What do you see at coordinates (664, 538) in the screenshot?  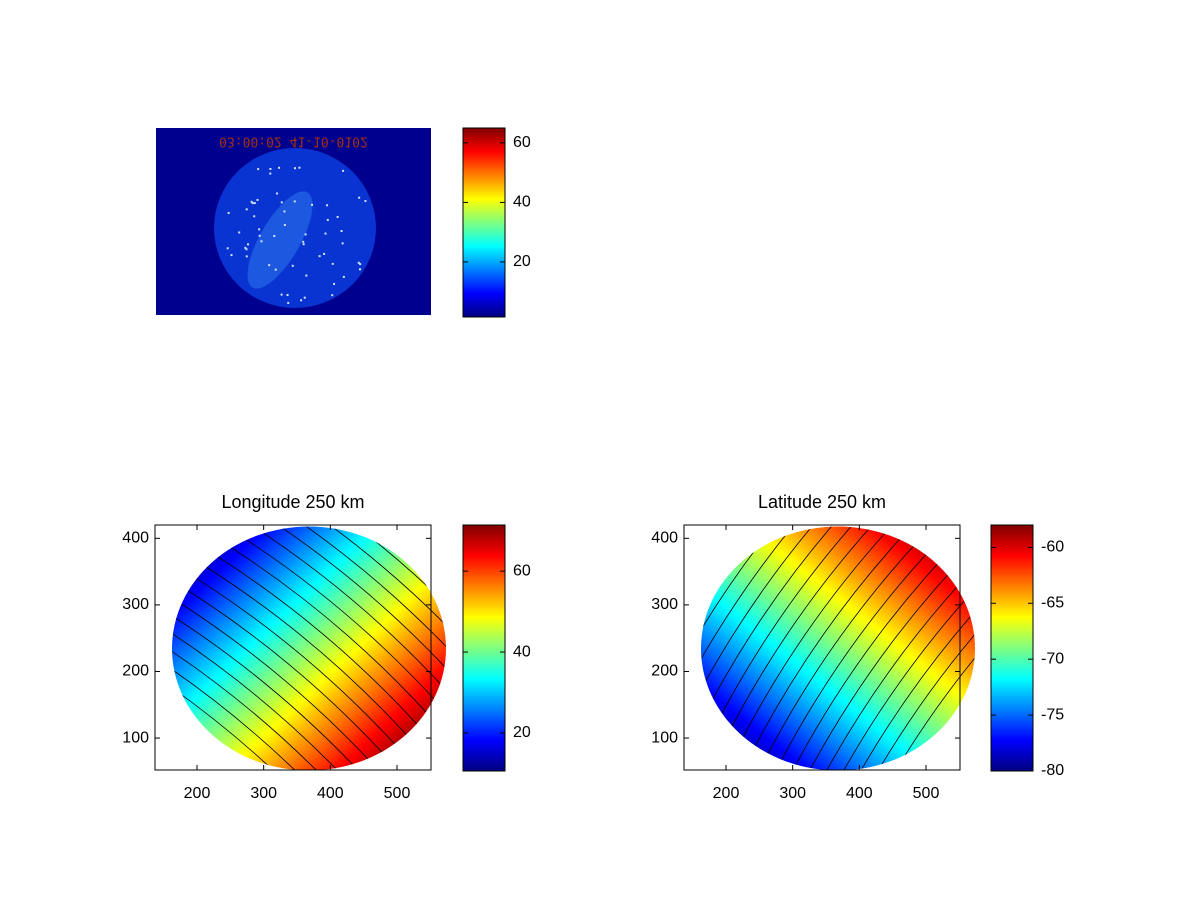 I see `y-tick-label: 400` at bounding box center [664, 538].